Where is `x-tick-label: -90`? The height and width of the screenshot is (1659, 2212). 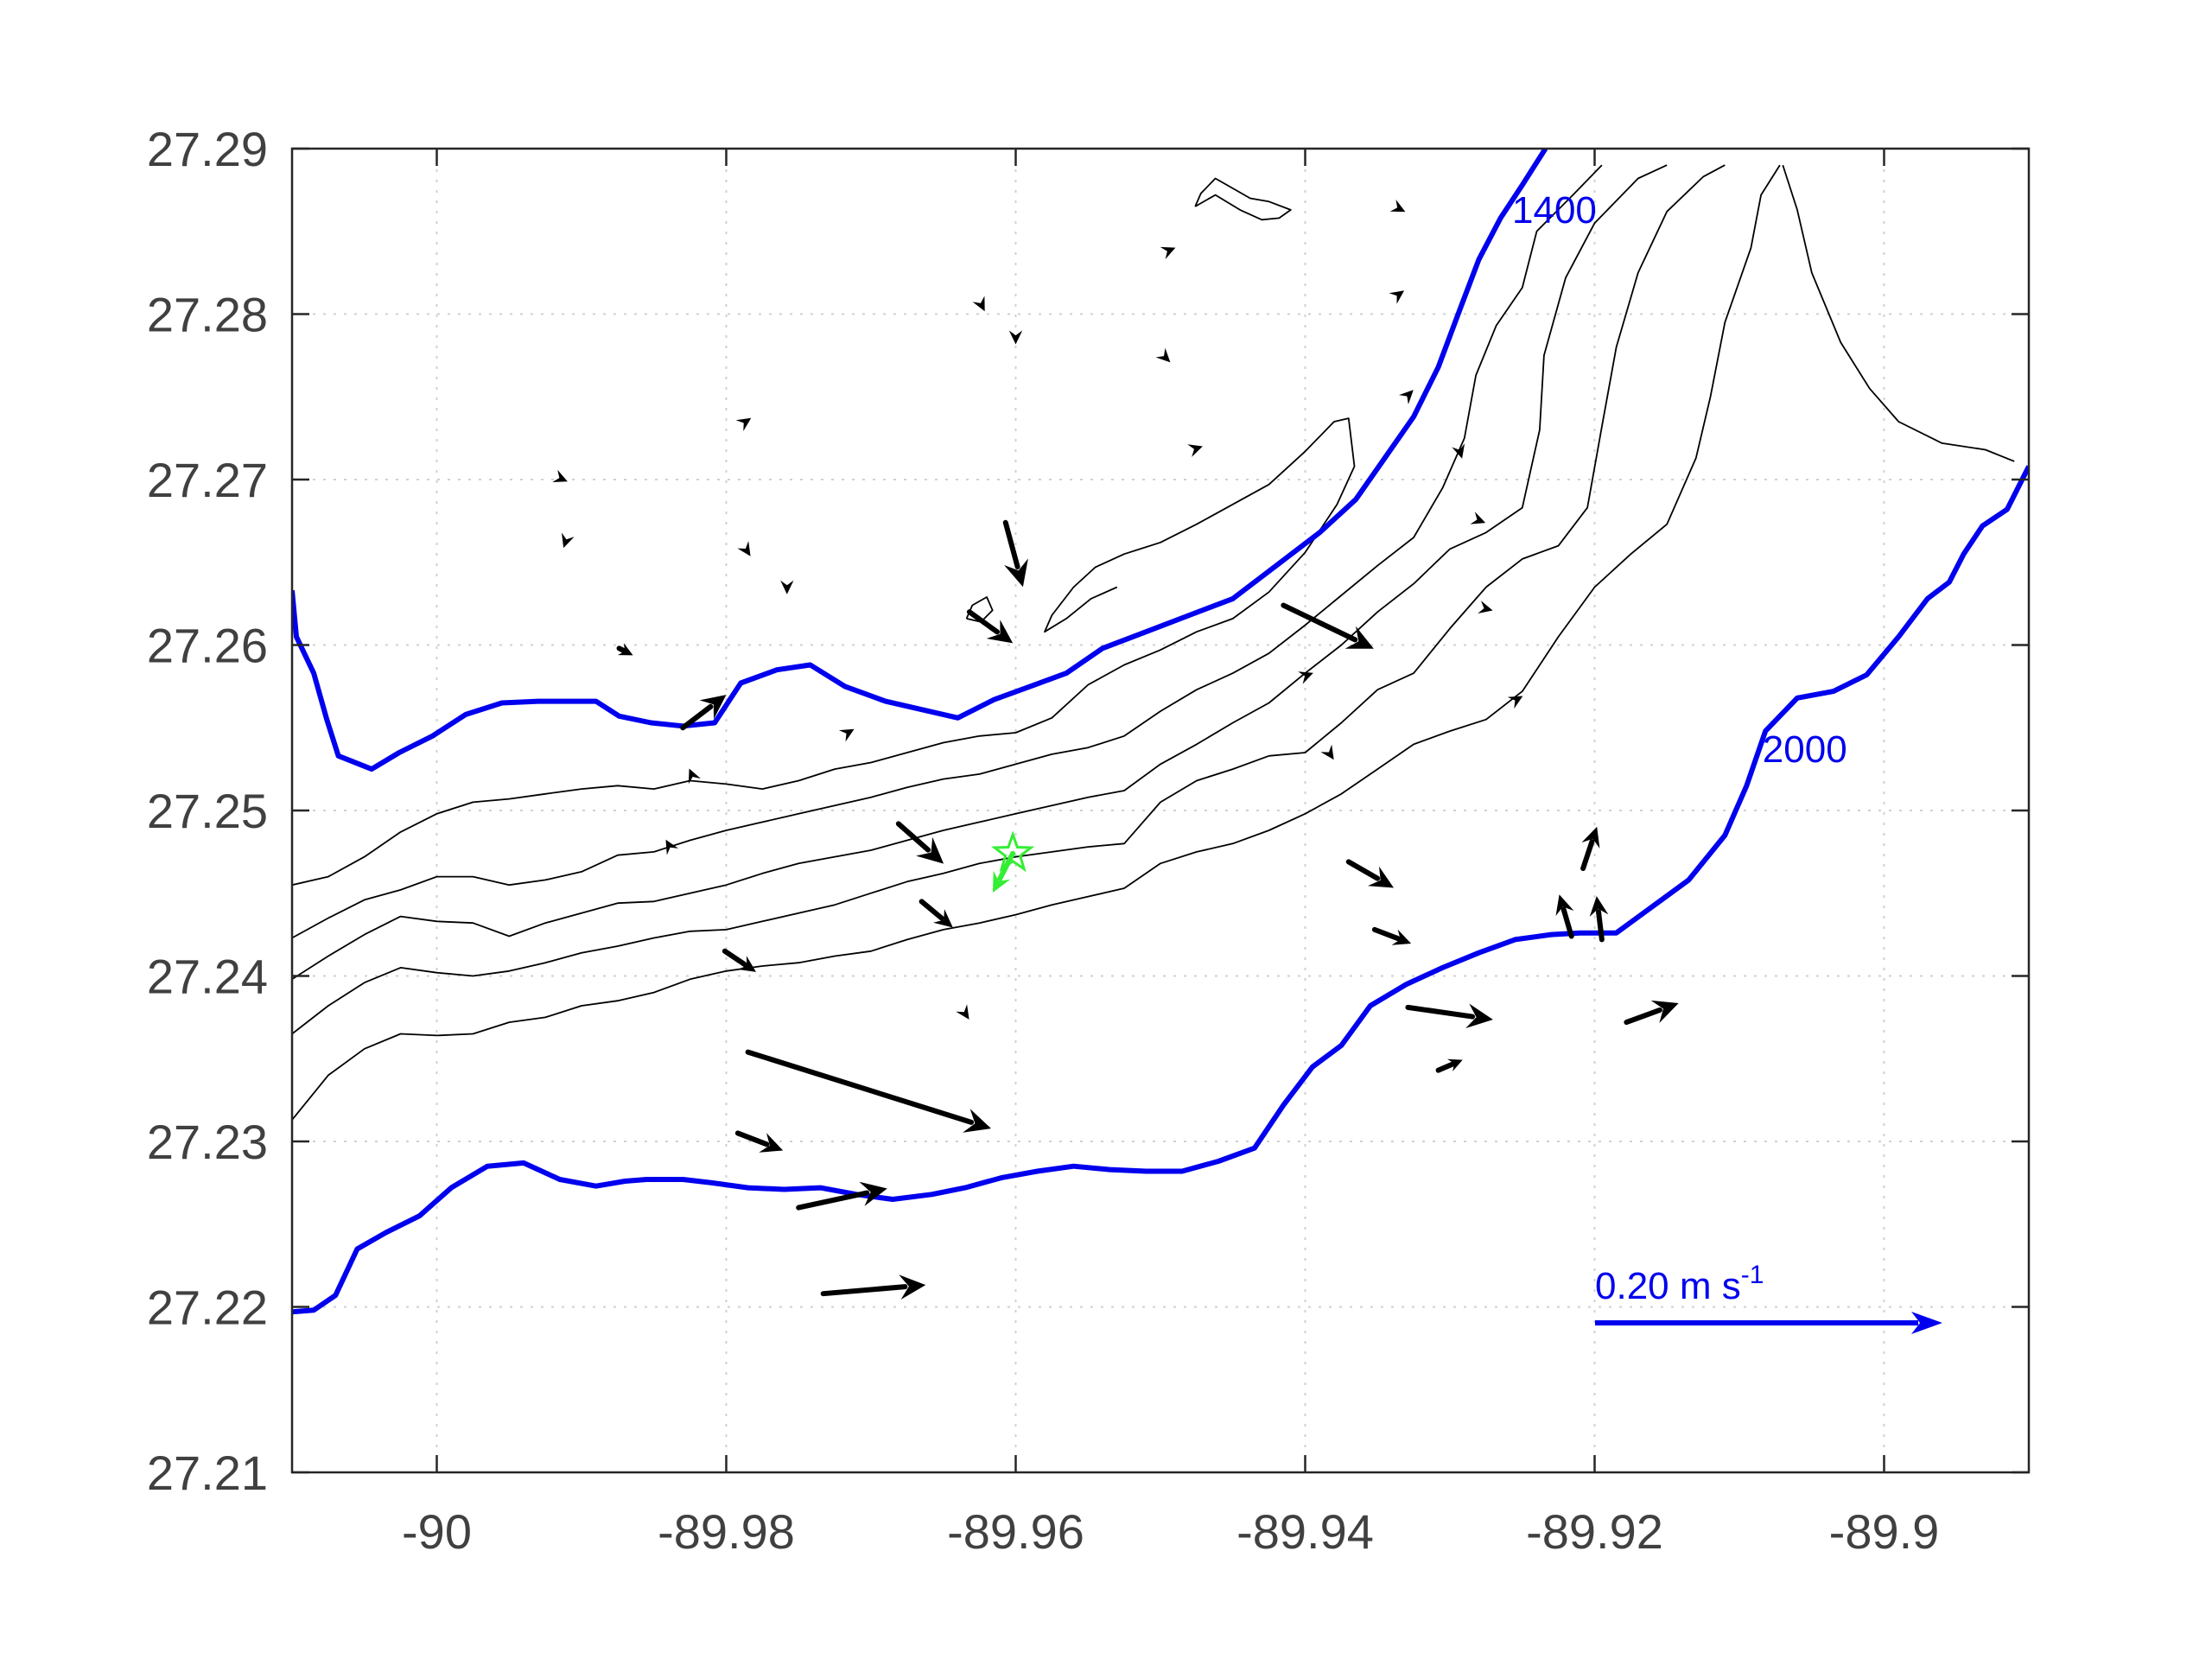
x-tick-label: -90 is located at coordinates (437, 1531).